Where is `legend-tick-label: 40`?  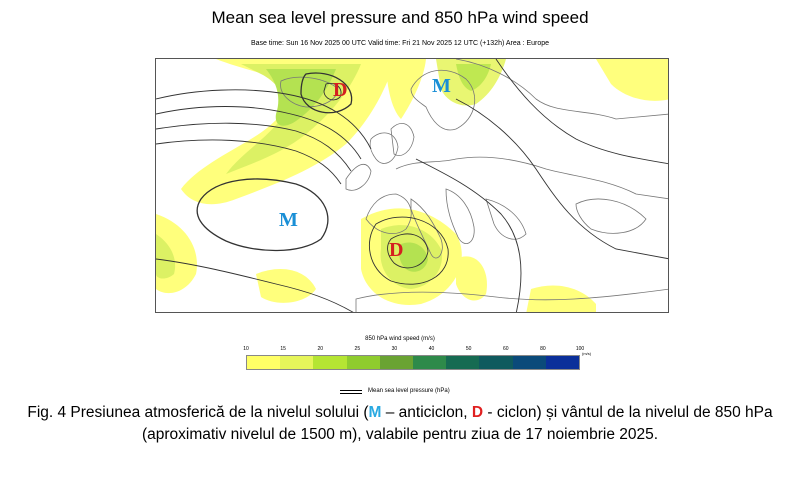
legend-tick-label: 40 is located at coordinates (431, 349).